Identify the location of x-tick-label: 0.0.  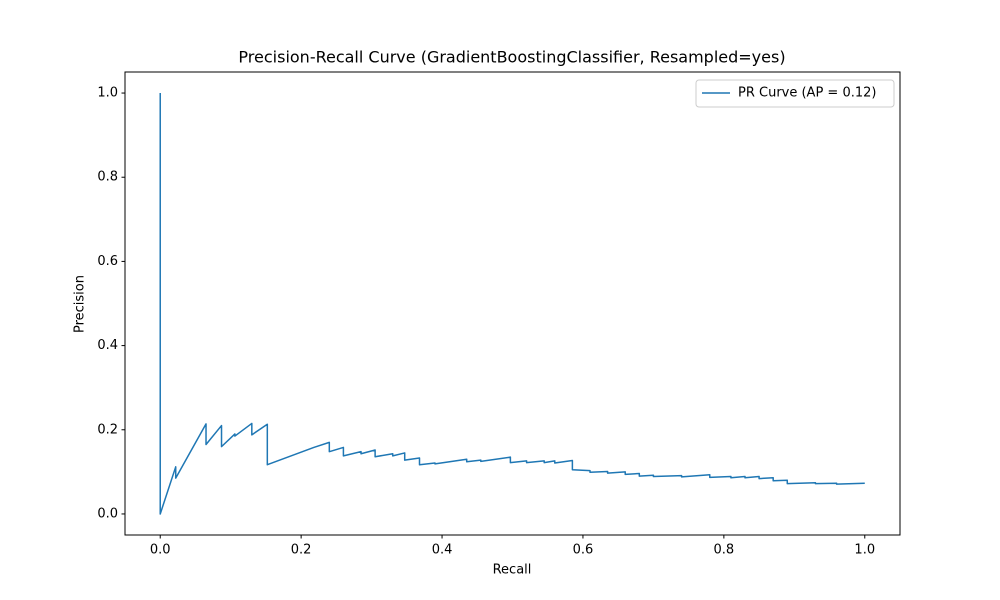
(160, 550).